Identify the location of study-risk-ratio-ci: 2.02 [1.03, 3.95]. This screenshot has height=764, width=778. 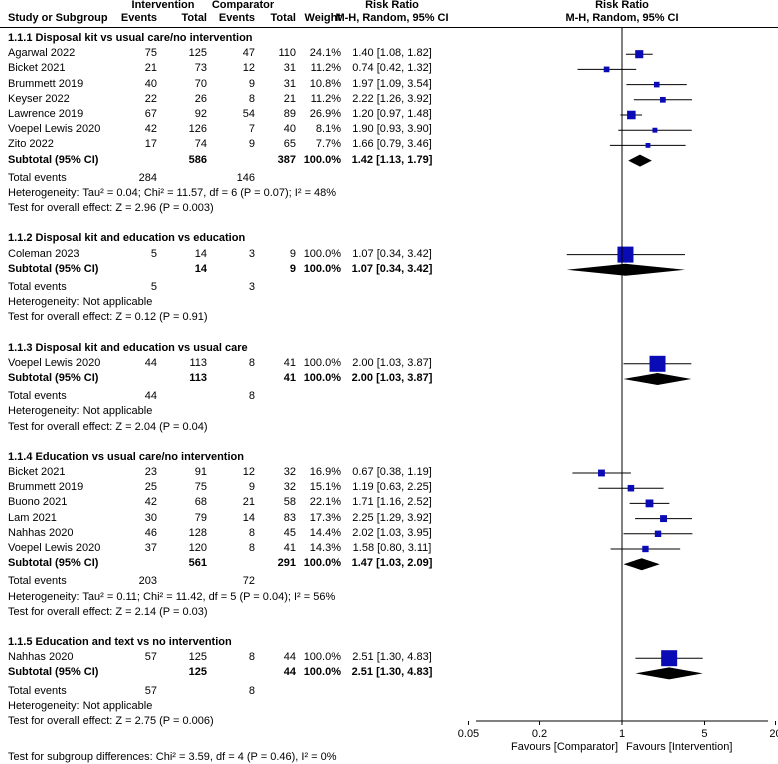
(392, 532).